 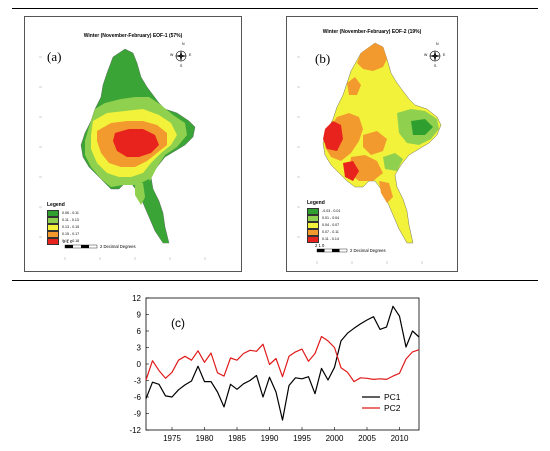 I want to click on compass-w-b: W, so click(x=426, y=55).